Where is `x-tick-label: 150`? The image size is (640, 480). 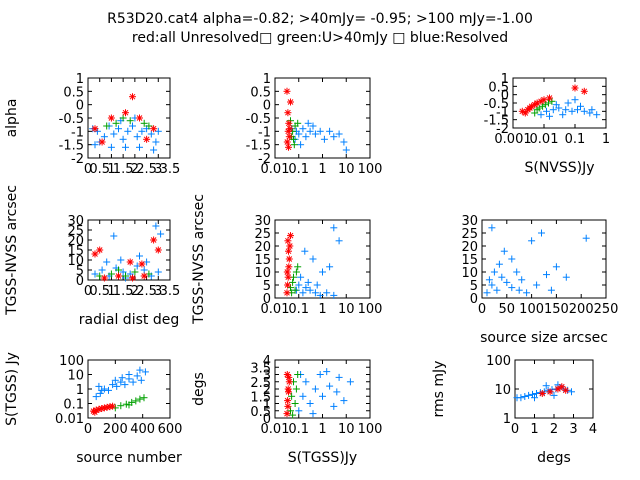
x-tick-label: 150 is located at coordinates (556, 309).